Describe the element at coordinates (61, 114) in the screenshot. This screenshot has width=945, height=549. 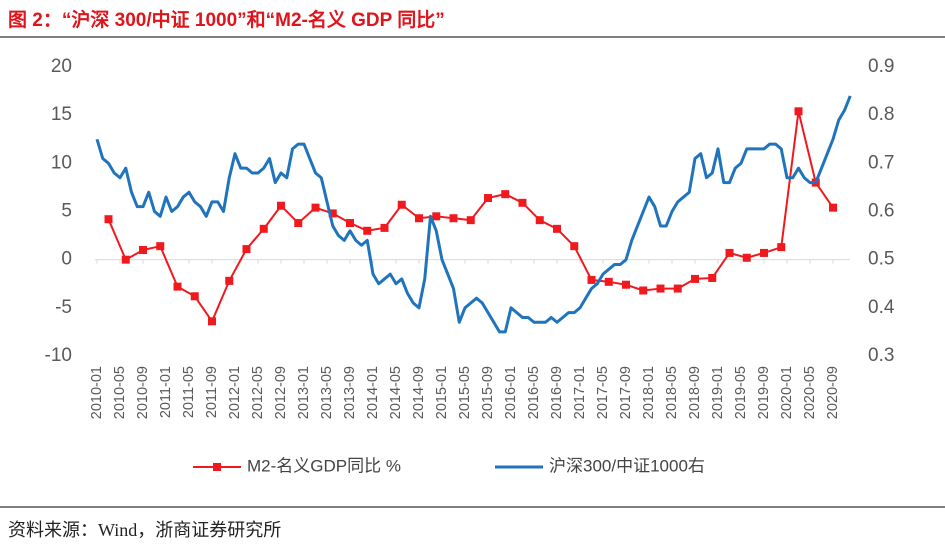
I see `y-tick-label: 15` at that location.